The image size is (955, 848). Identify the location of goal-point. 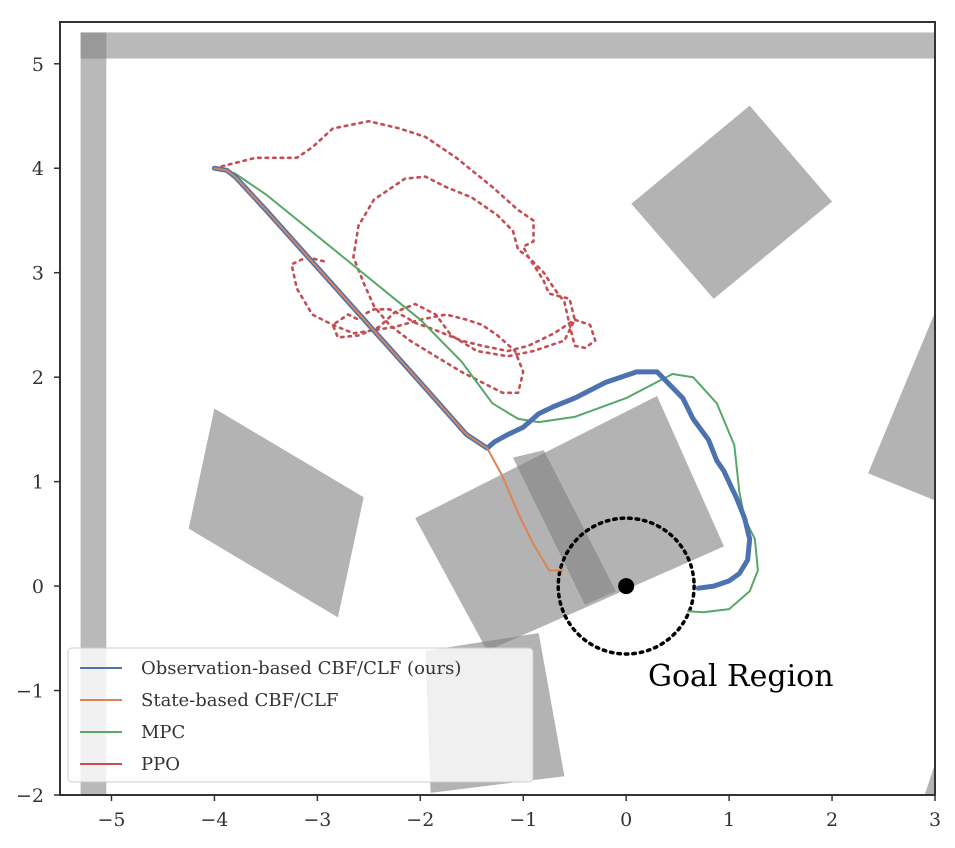
(626, 586).